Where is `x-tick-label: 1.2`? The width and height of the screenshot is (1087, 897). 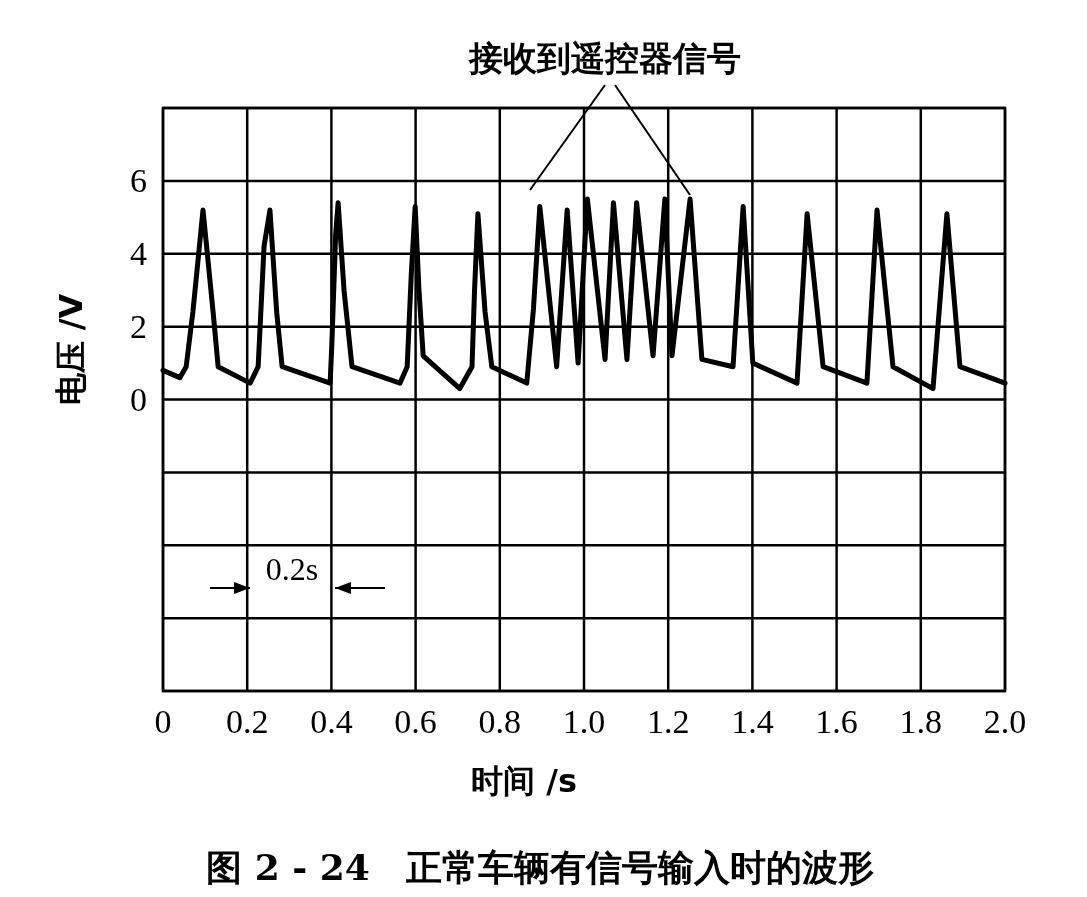 x-tick-label: 1.2 is located at coordinates (668, 721).